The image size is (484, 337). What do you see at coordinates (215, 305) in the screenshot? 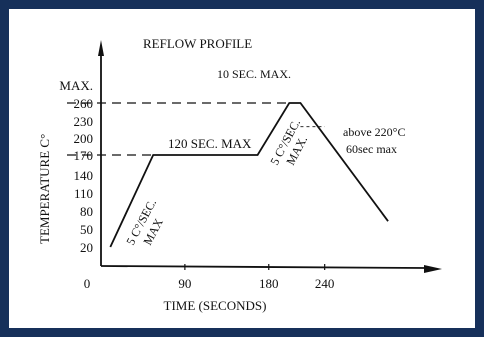
I see `x-axis-label: TIME (SECONDS)` at bounding box center [215, 305].